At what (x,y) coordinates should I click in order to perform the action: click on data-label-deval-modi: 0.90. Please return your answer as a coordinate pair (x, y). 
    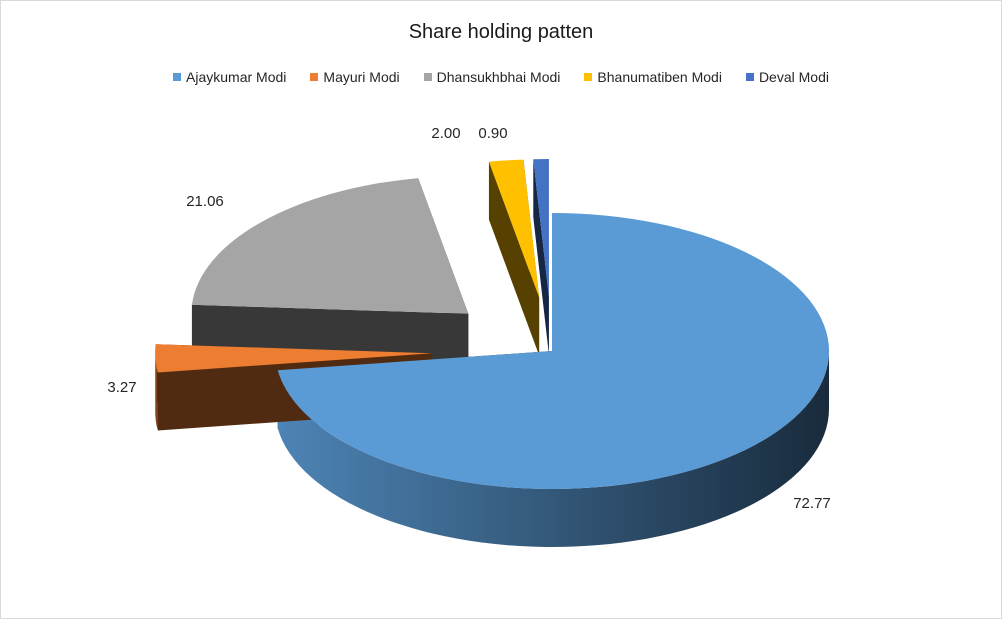
    Looking at the image, I should click on (492, 133).